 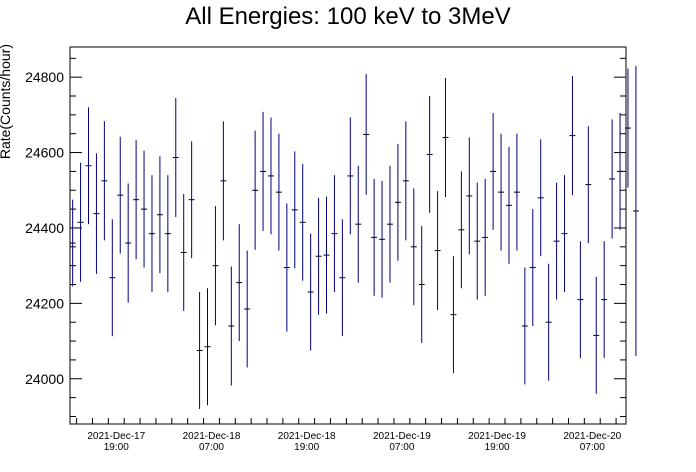 What do you see at coordinates (44, 379) in the screenshot?
I see `y-tick-label: 24000` at bounding box center [44, 379].